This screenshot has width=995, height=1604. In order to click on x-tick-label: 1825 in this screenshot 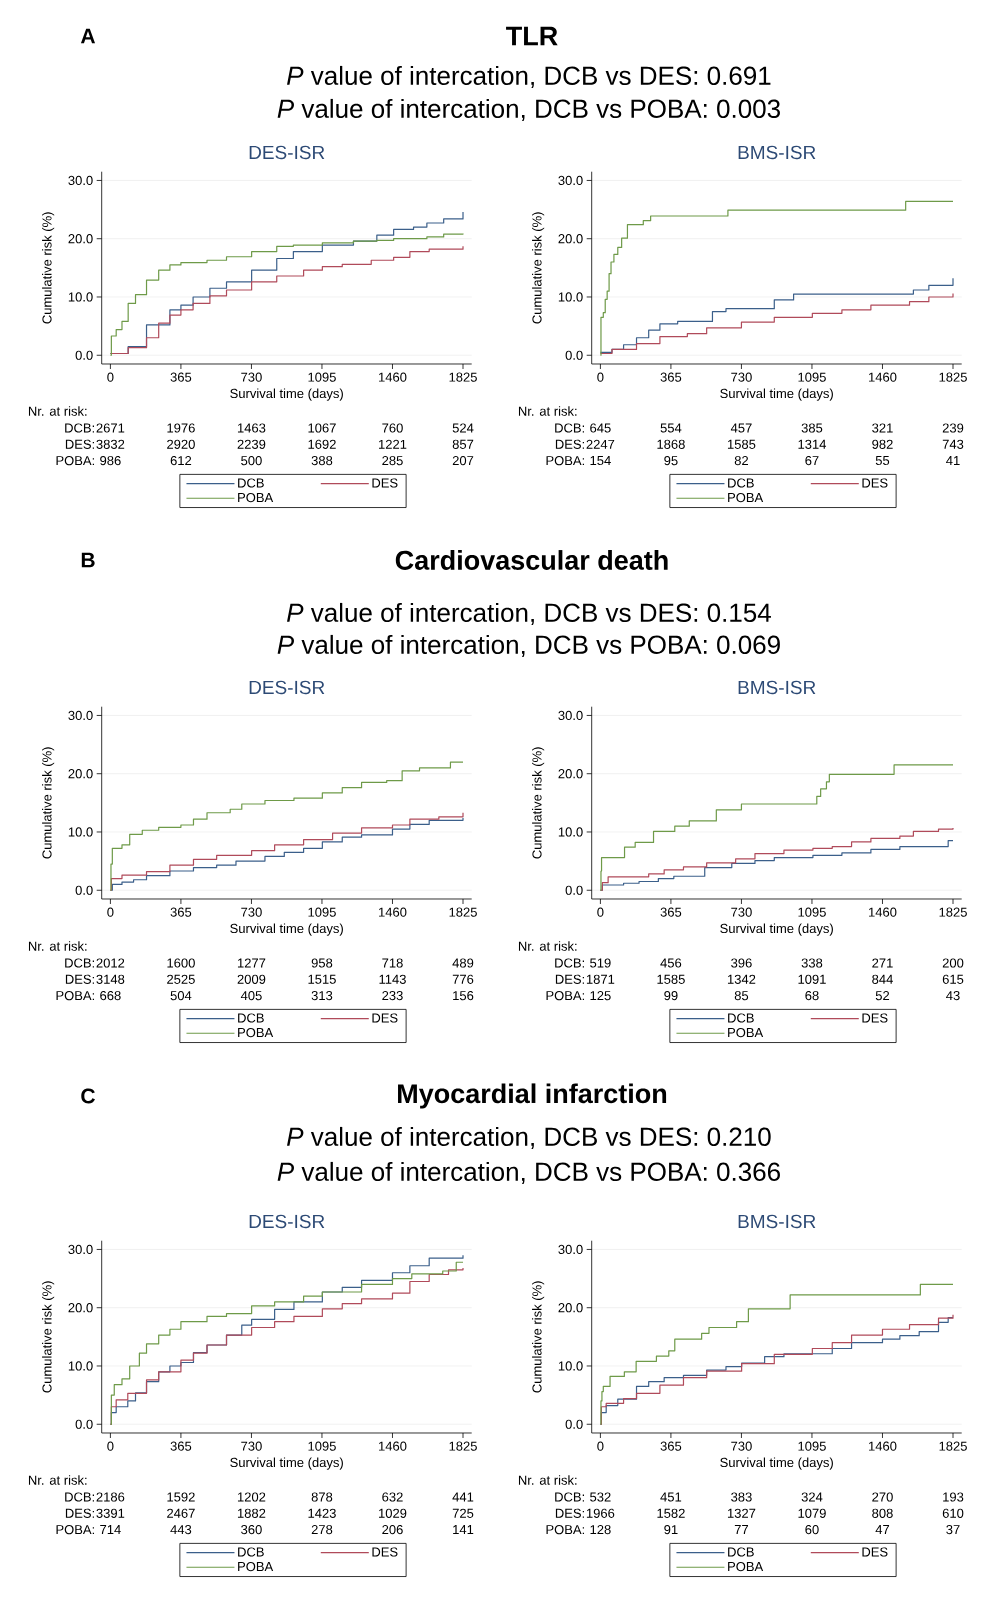, I will do `click(953, 377)`.